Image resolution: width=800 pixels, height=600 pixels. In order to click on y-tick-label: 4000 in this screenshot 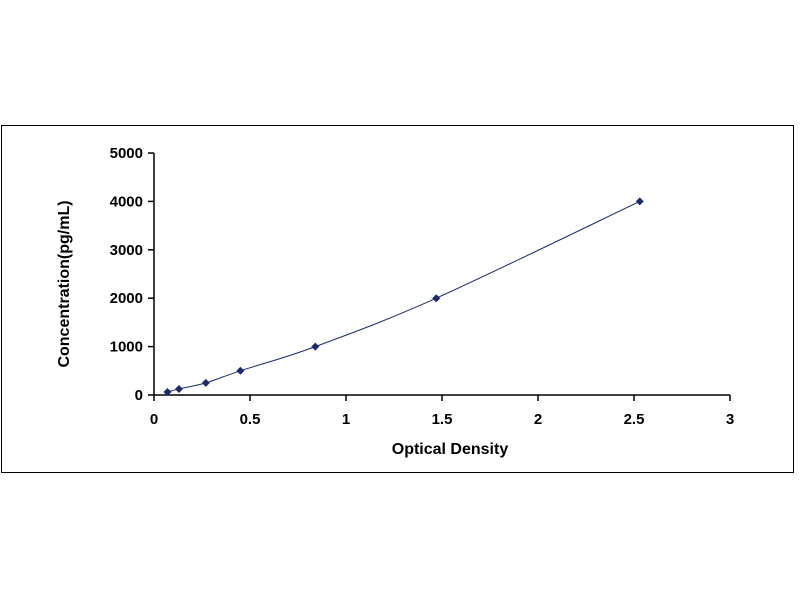, I will do `click(126, 201)`.